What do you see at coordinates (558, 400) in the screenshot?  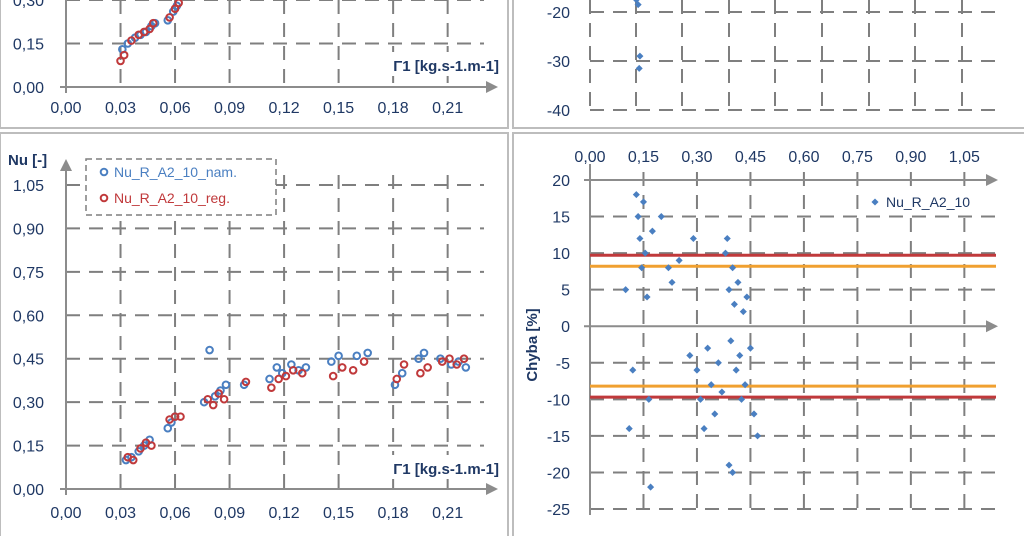 I see `bottom-right-y-tick-label: -10` at bounding box center [558, 400].